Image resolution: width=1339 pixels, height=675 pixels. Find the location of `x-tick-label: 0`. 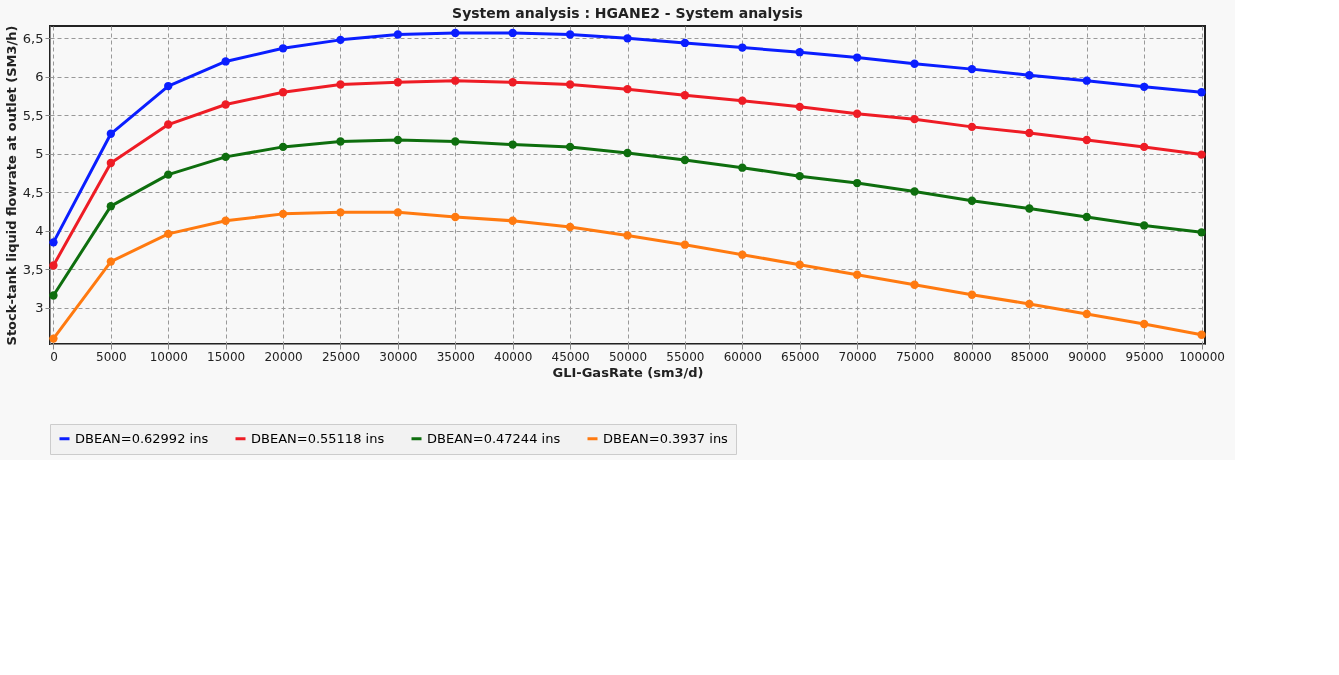

x-tick-label: 0 is located at coordinates (54, 356).